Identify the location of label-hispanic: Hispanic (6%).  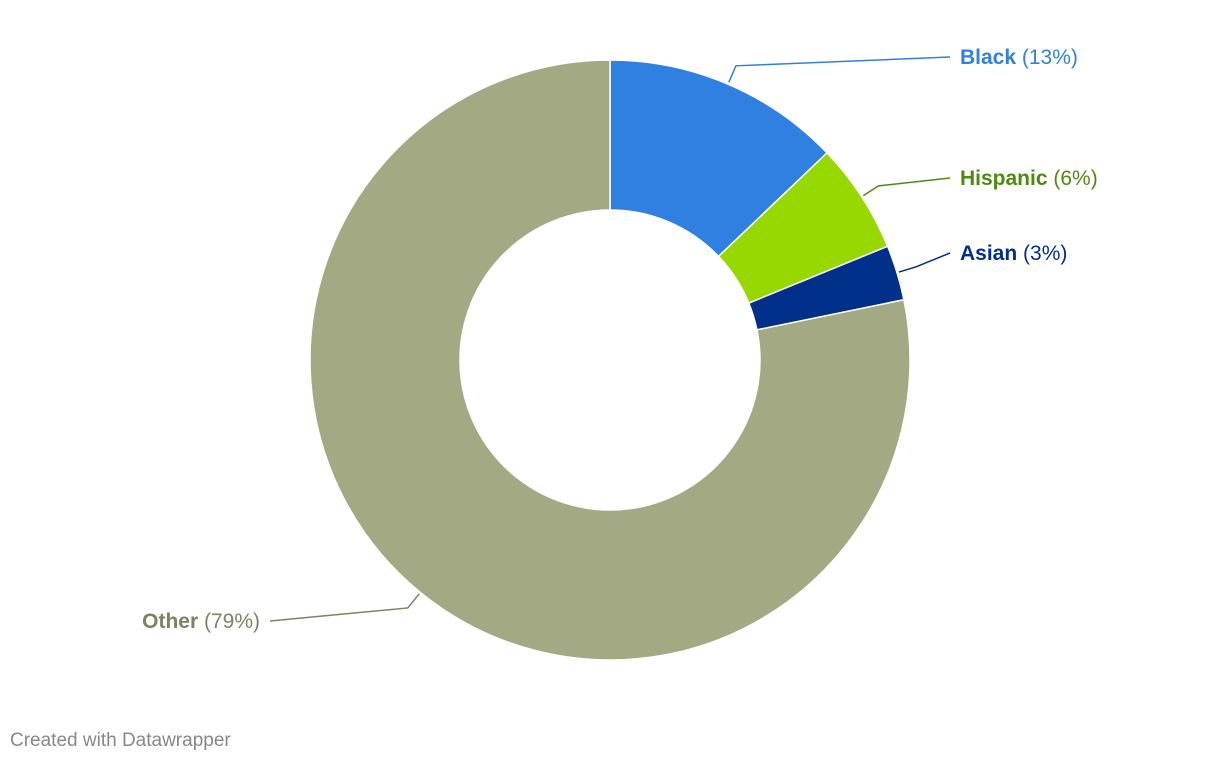
(1029, 178).